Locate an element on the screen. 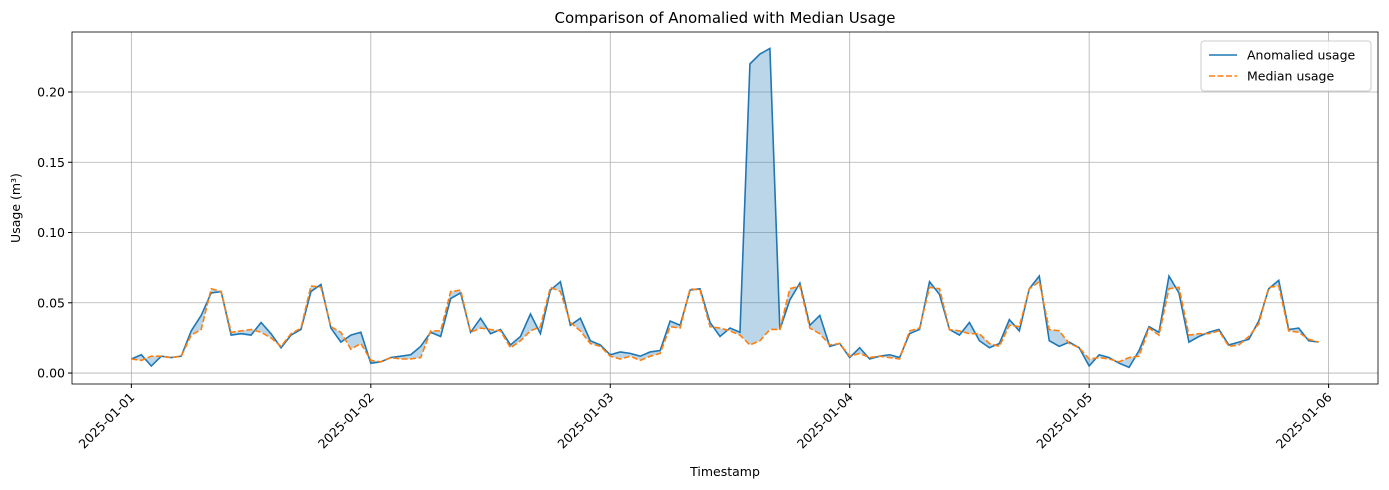 The height and width of the screenshot is (490, 1389). legend-label: Anomalied usage is located at coordinates (1301, 55).